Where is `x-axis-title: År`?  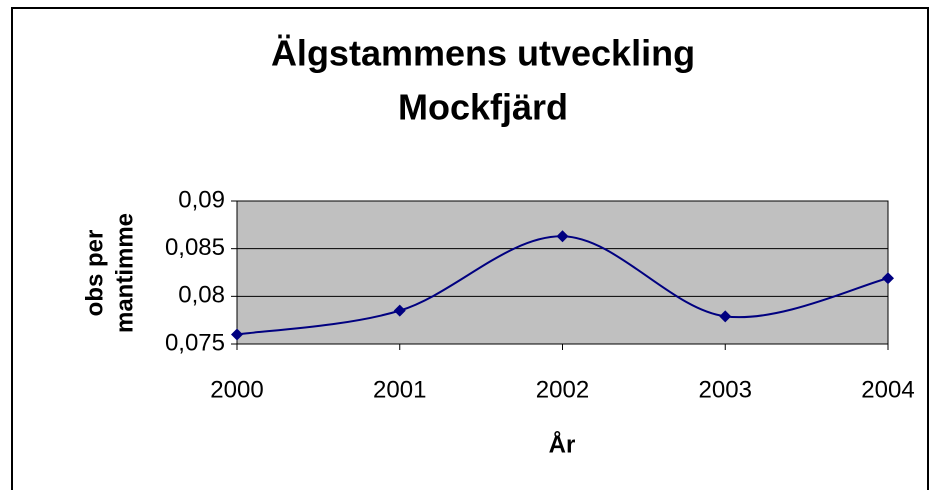
x-axis-title: År is located at coordinates (562, 444).